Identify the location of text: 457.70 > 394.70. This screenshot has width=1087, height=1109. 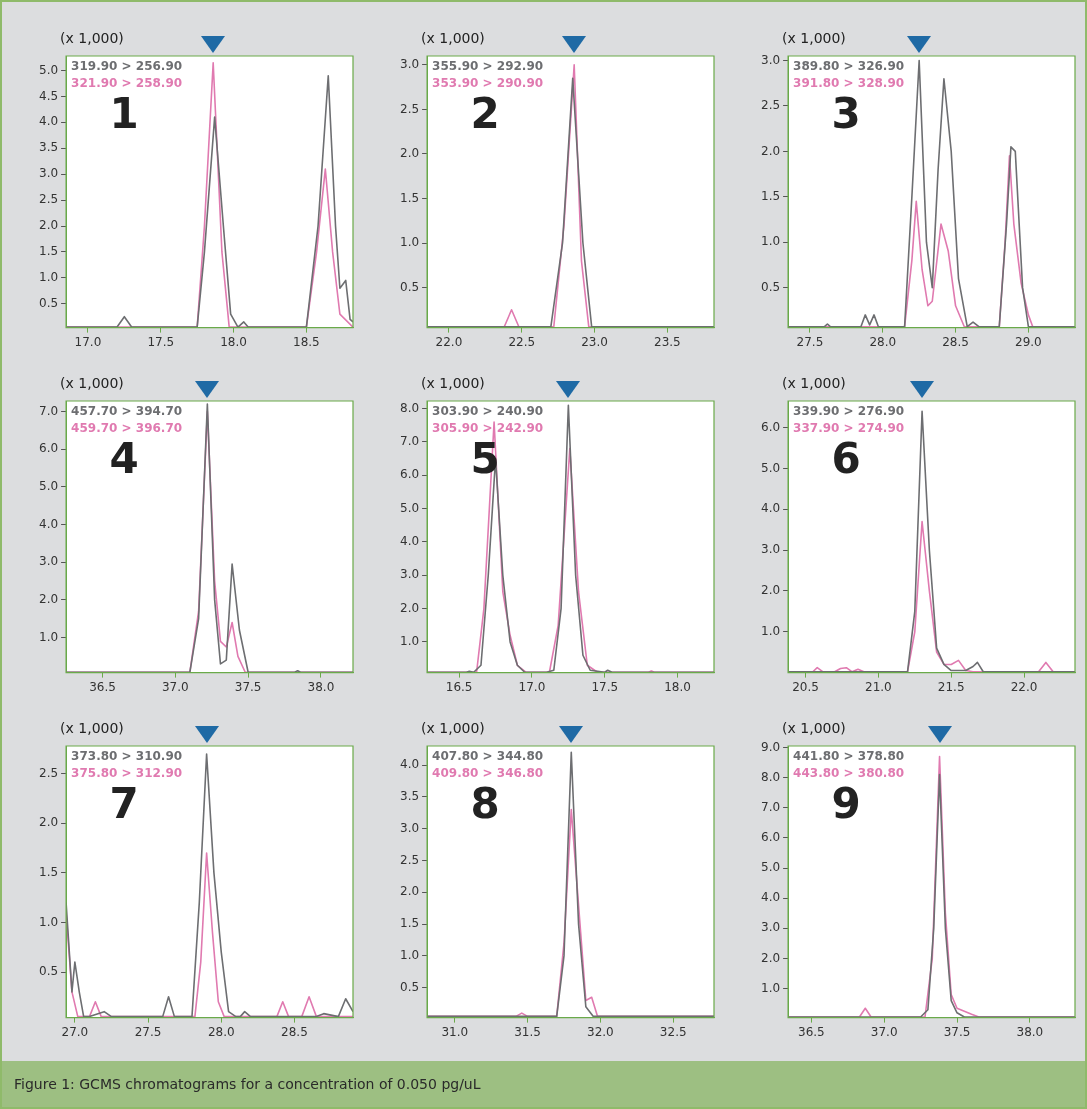
(127, 411).